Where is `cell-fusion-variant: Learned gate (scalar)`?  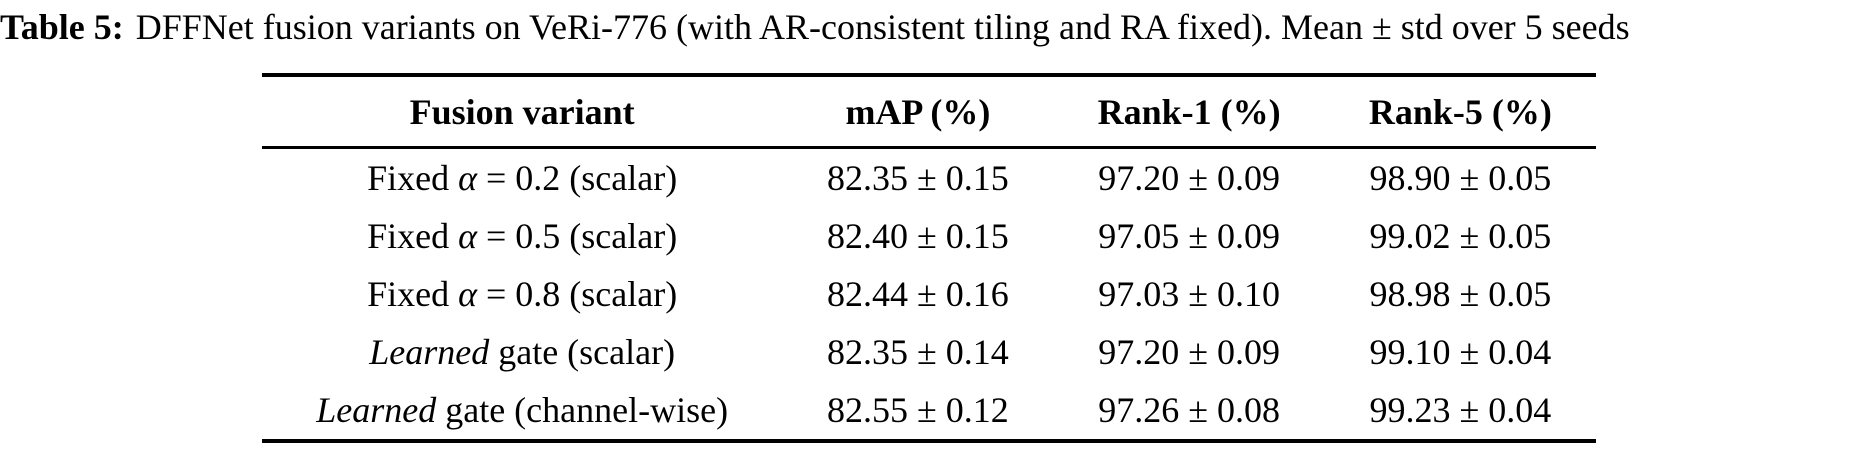
cell-fusion-variant: Learned gate (scalar) is located at coordinates (522, 352).